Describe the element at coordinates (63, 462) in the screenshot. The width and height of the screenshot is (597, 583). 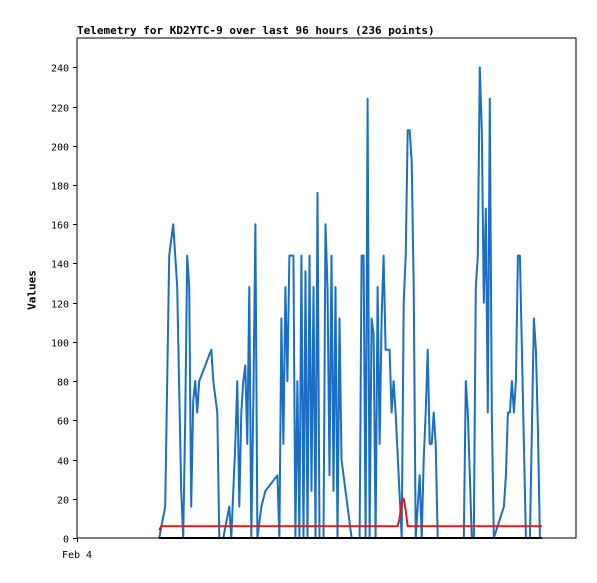
I see `y-tick-label: 40` at that location.